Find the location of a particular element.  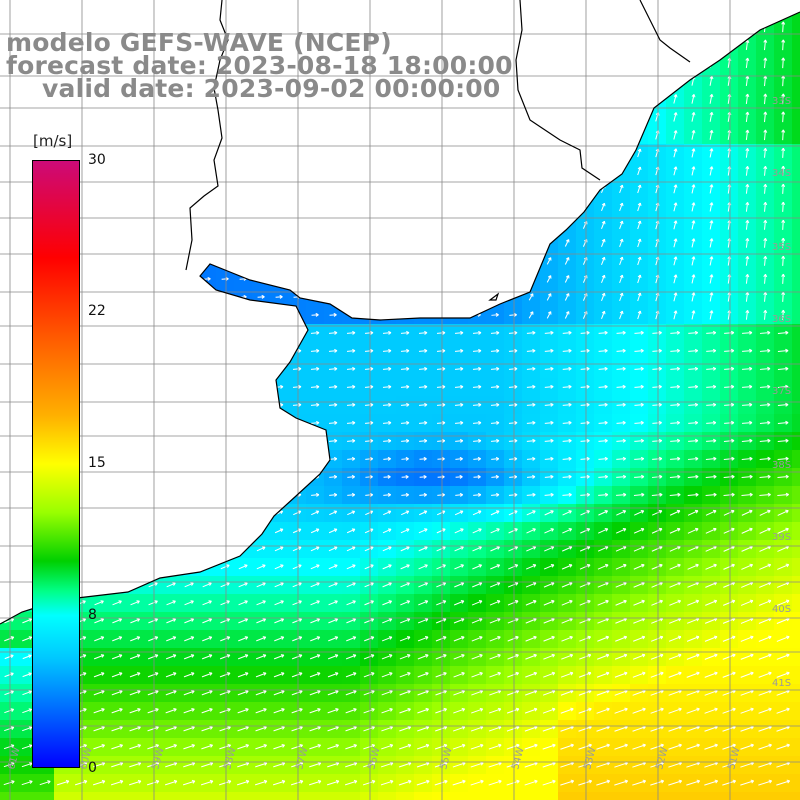

forecast-date: forecast date: 2023-08-18 18:00:00 is located at coordinates (259, 65).